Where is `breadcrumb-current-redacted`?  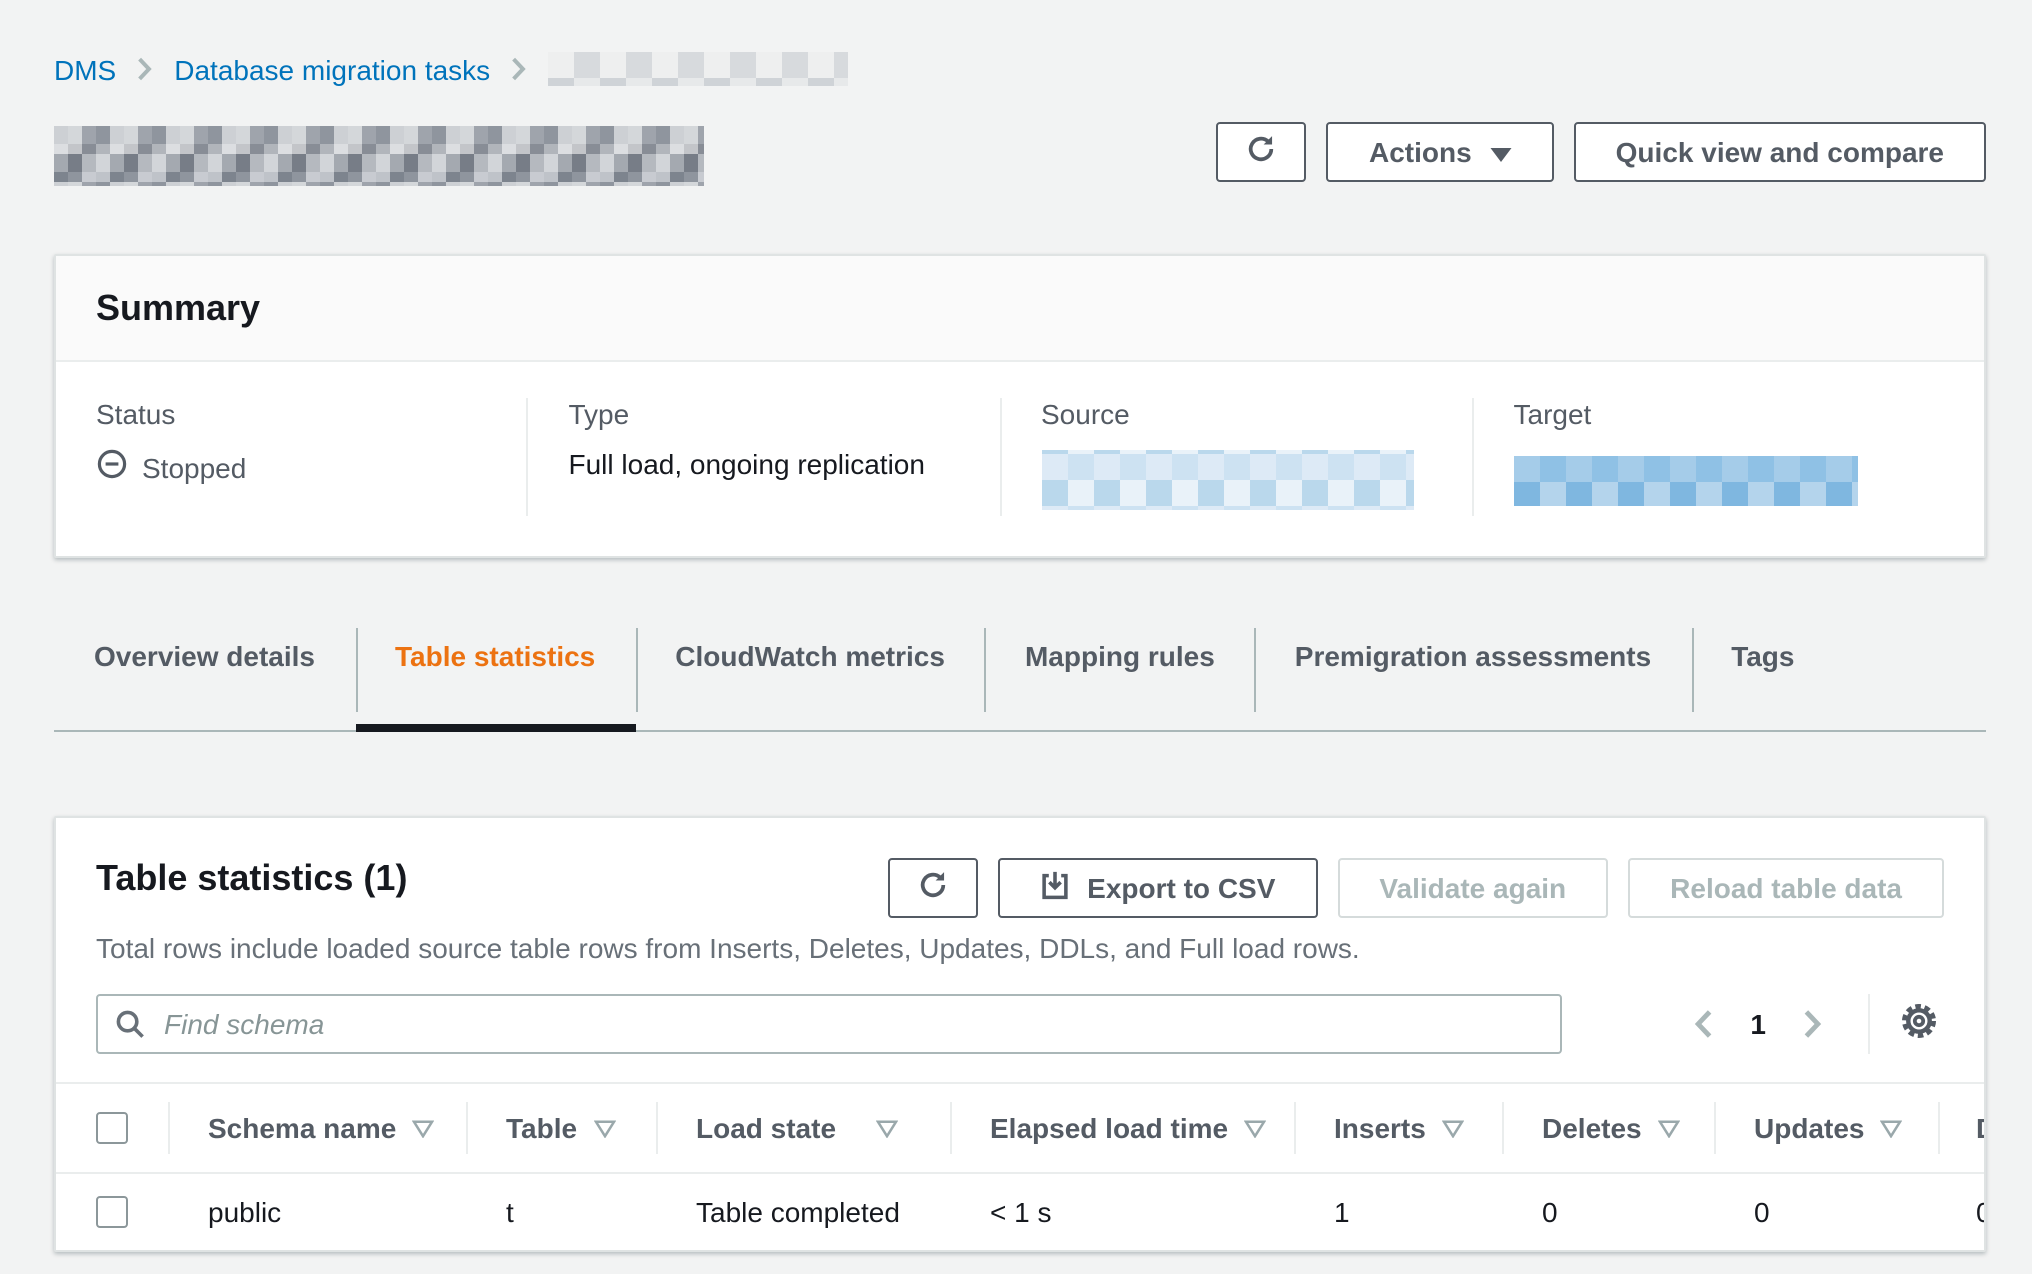 breadcrumb-current-redacted is located at coordinates (698, 69).